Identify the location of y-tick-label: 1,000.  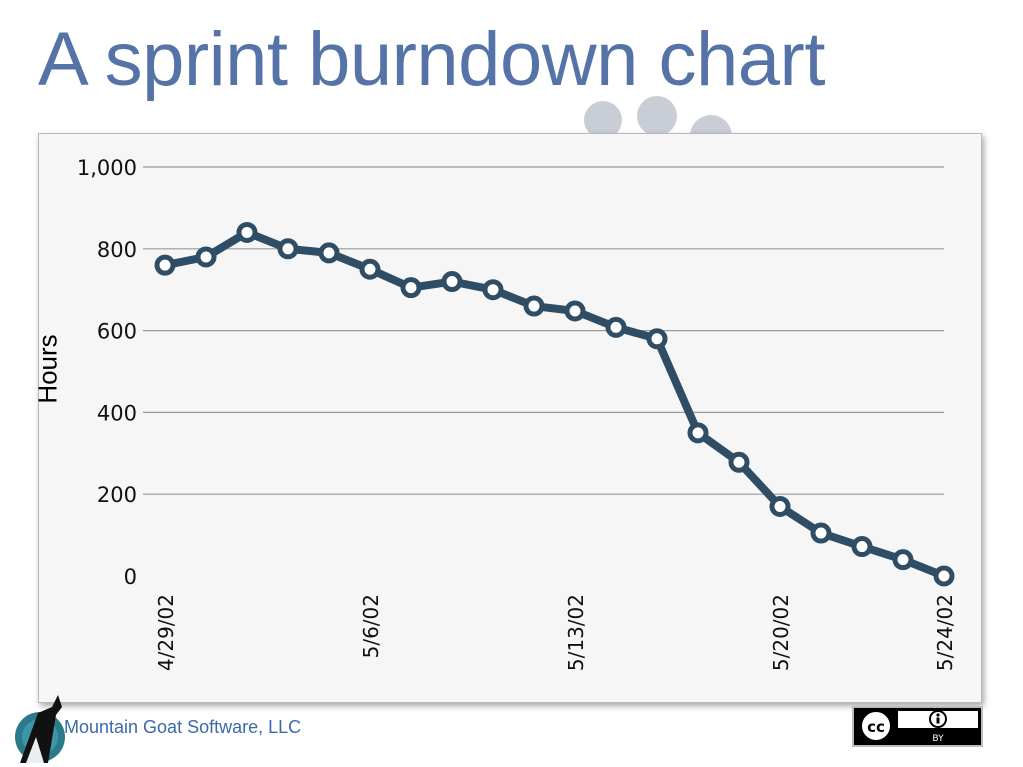
(107, 168).